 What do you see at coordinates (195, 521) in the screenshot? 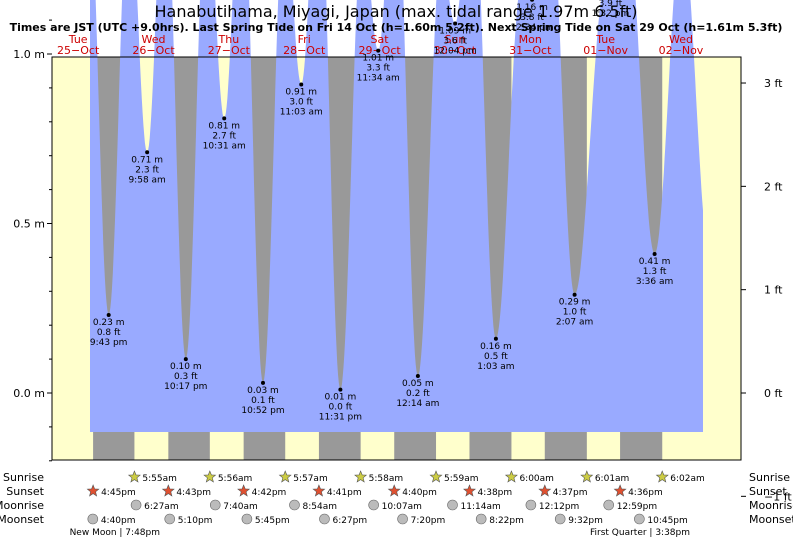
I see `moonset-time: 5:10pm` at bounding box center [195, 521].